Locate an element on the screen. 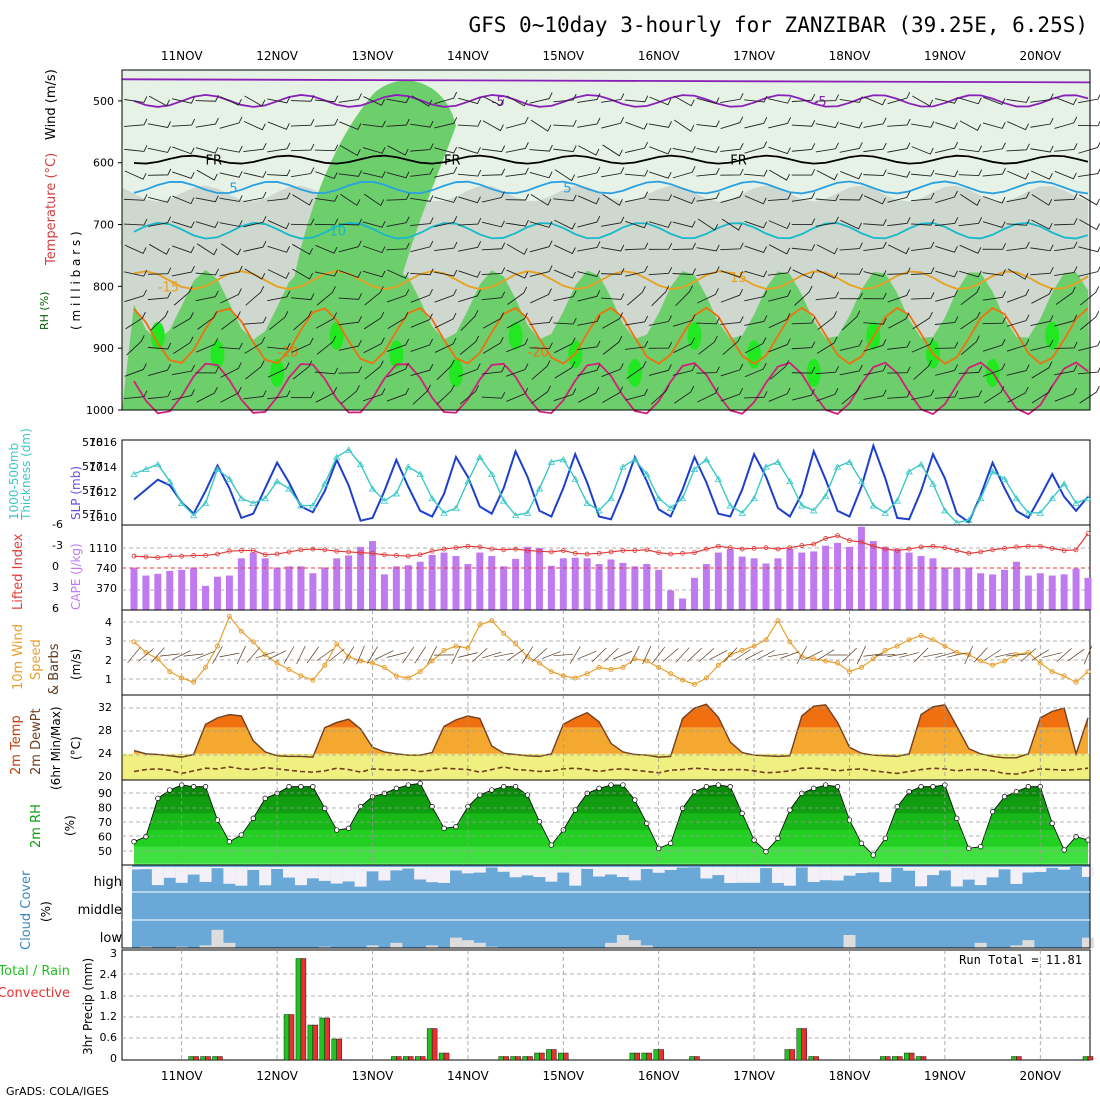 The image size is (1100, 1100). convective-bar is located at coordinates (923, 1058).